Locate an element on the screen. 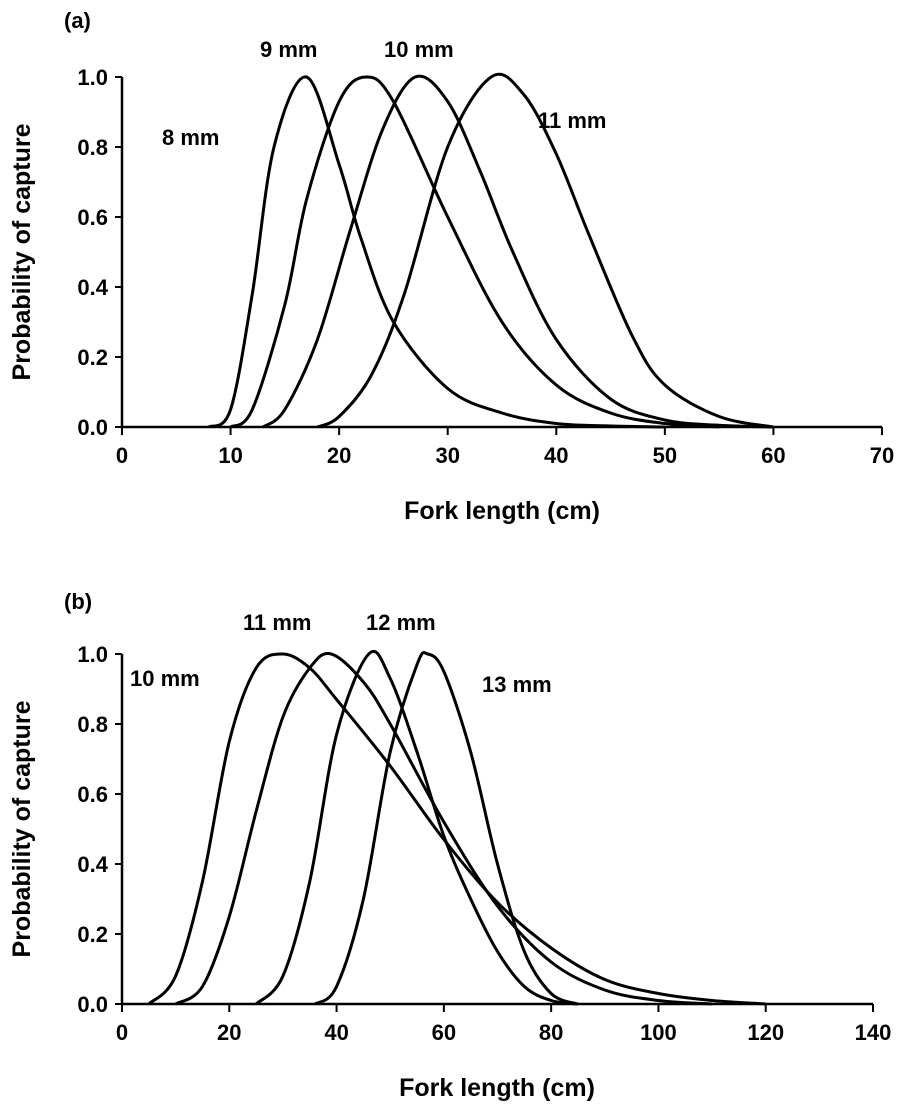 The image size is (906, 1105). panel-a-label-9mm: 9 mm is located at coordinates (288, 49).